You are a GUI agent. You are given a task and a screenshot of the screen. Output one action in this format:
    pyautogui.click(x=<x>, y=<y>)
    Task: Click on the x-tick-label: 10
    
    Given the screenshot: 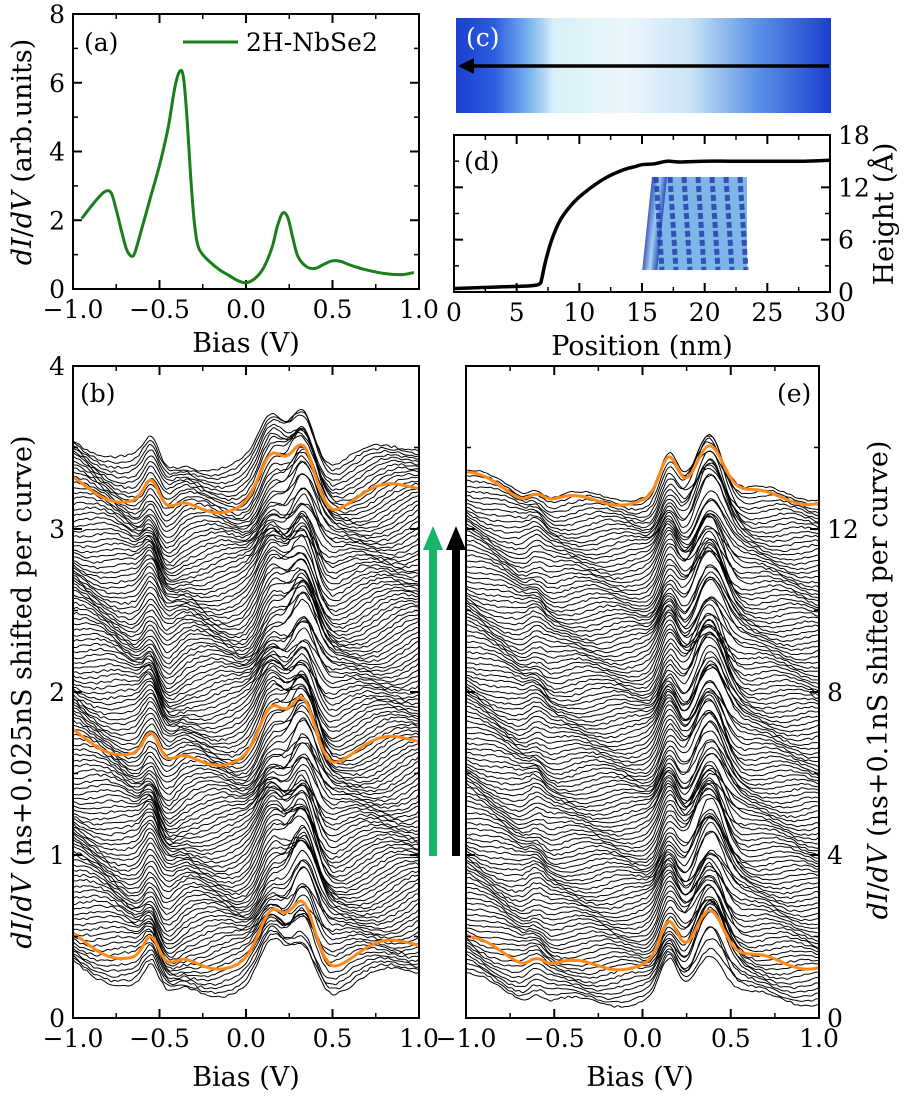 What is the action you would take?
    pyautogui.click(x=579, y=312)
    